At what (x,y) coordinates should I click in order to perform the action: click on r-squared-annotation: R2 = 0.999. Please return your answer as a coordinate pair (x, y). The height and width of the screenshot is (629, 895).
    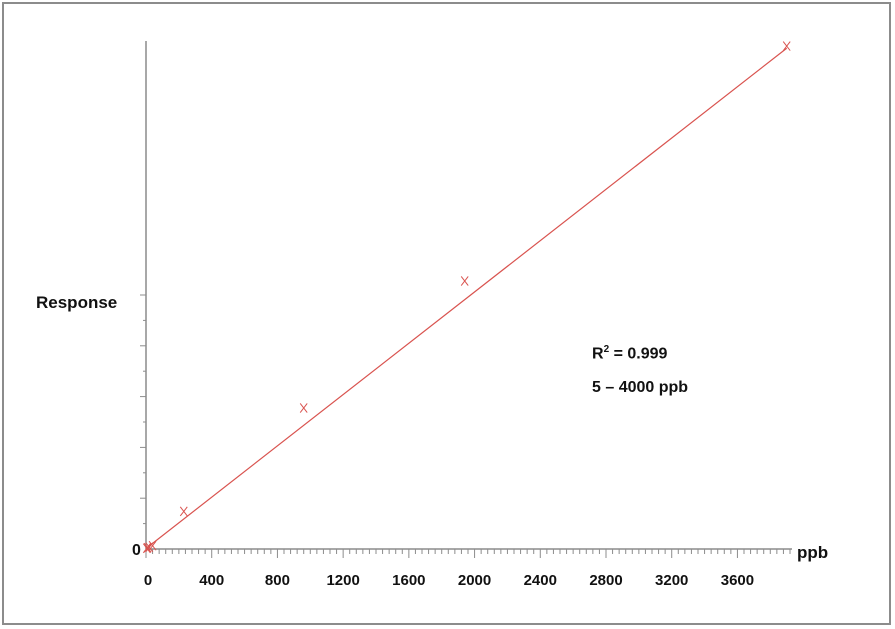
    Looking at the image, I should click on (629, 353).